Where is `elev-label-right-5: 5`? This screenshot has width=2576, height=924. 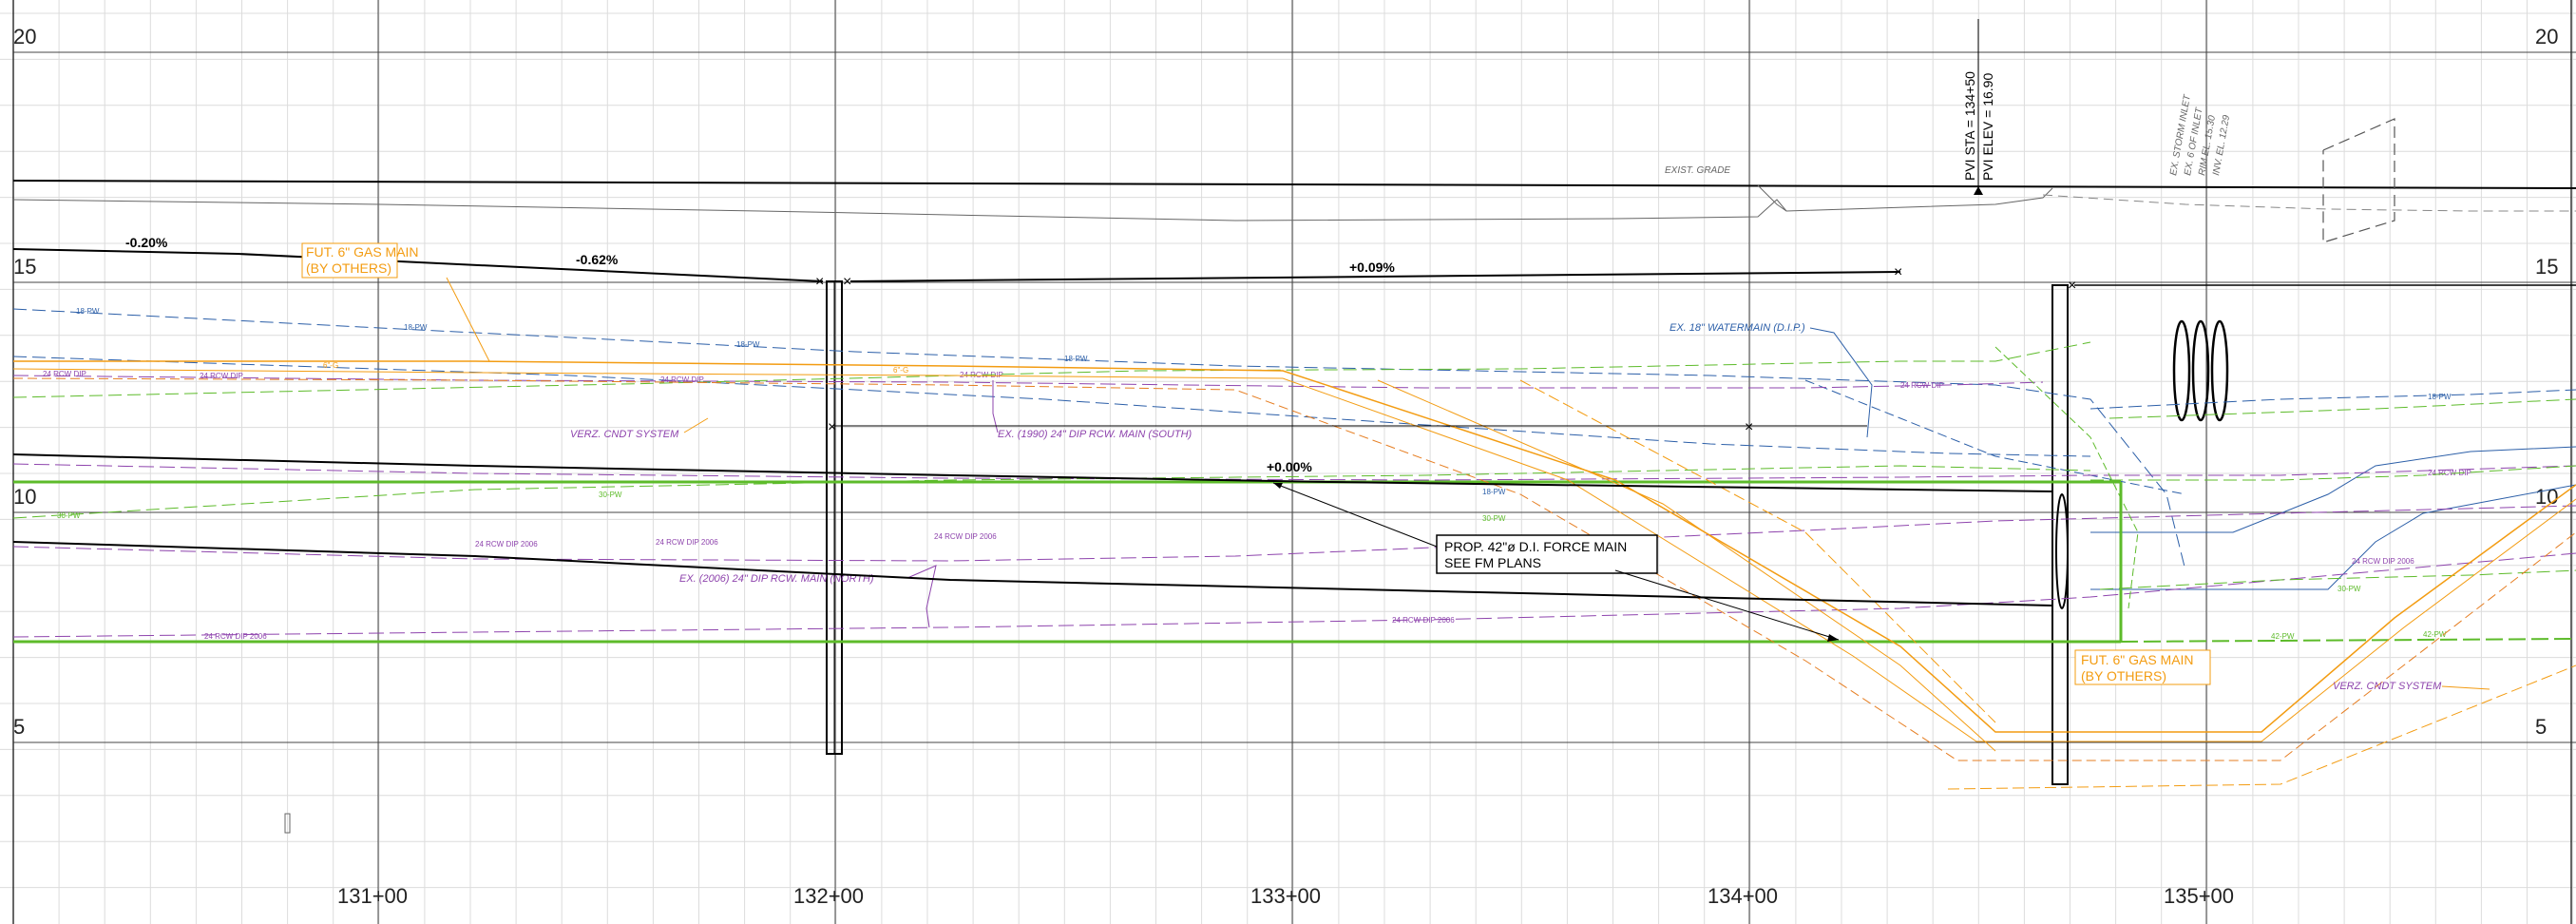
elev-label-right-5: 5 is located at coordinates (2541, 727).